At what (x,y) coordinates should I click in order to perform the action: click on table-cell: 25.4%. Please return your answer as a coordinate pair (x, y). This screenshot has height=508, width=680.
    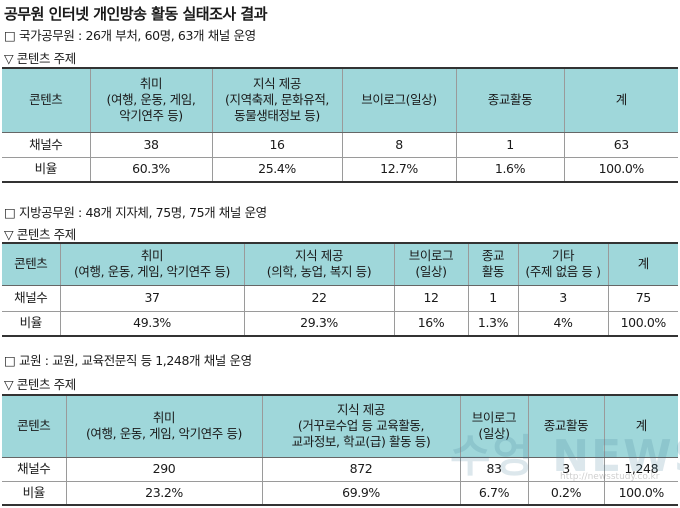
    Looking at the image, I should click on (276, 170).